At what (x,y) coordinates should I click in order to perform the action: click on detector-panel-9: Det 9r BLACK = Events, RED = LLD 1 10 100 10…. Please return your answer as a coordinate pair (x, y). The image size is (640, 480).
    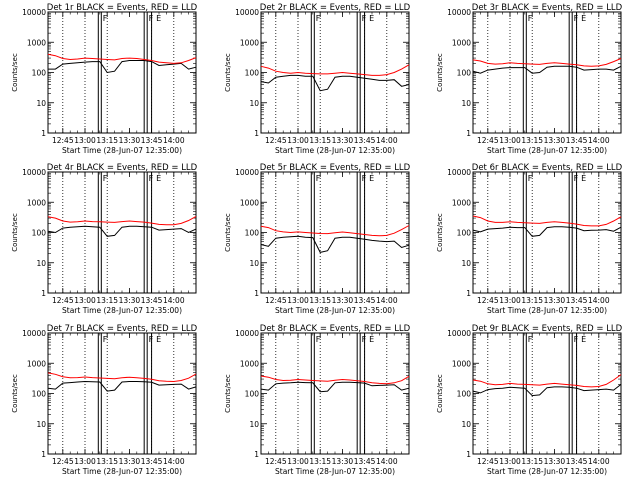
    Looking at the image, I should click on (529, 400).